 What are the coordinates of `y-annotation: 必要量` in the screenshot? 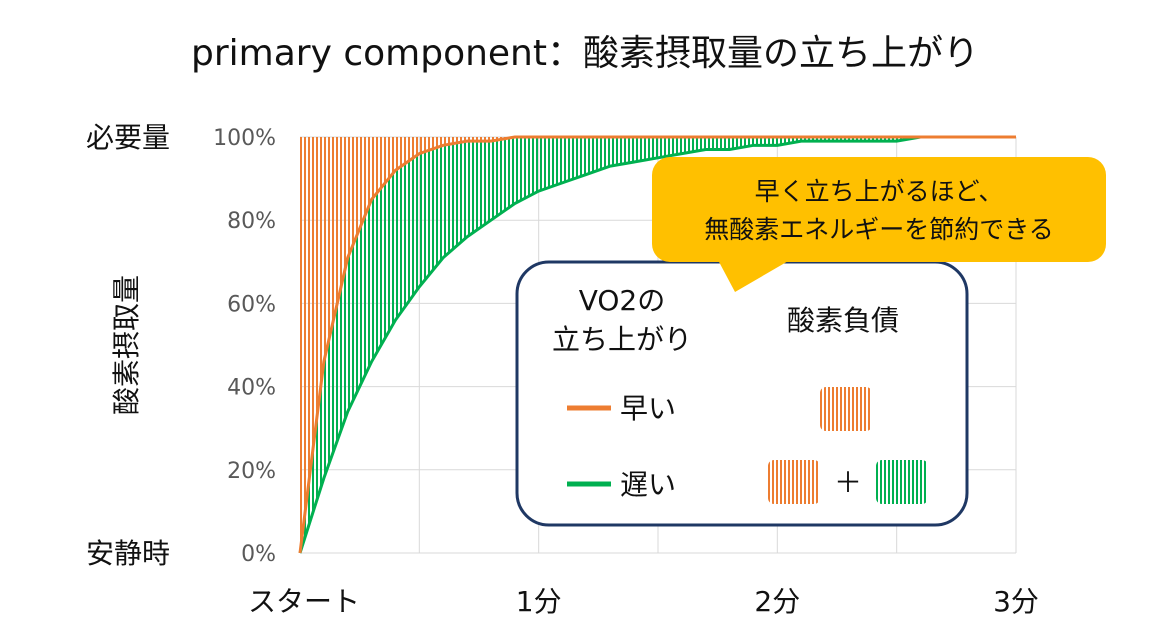 It's located at (128, 137).